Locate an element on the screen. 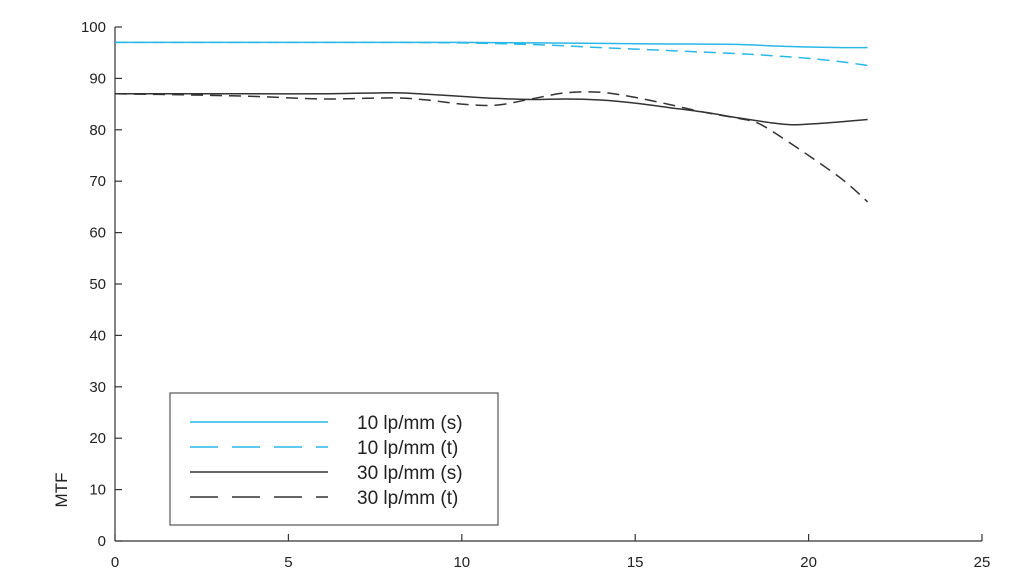 The height and width of the screenshot is (576, 1024). series-line-10-lp-mm-s is located at coordinates (491, 45).